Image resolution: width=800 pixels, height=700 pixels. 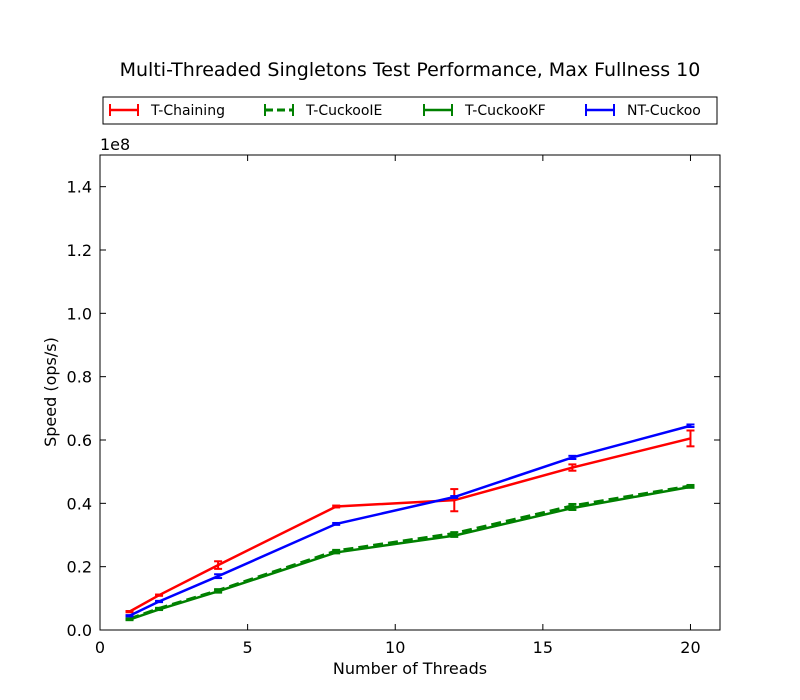 What do you see at coordinates (690, 647) in the screenshot?
I see `x-tick-label: 20` at bounding box center [690, 647].